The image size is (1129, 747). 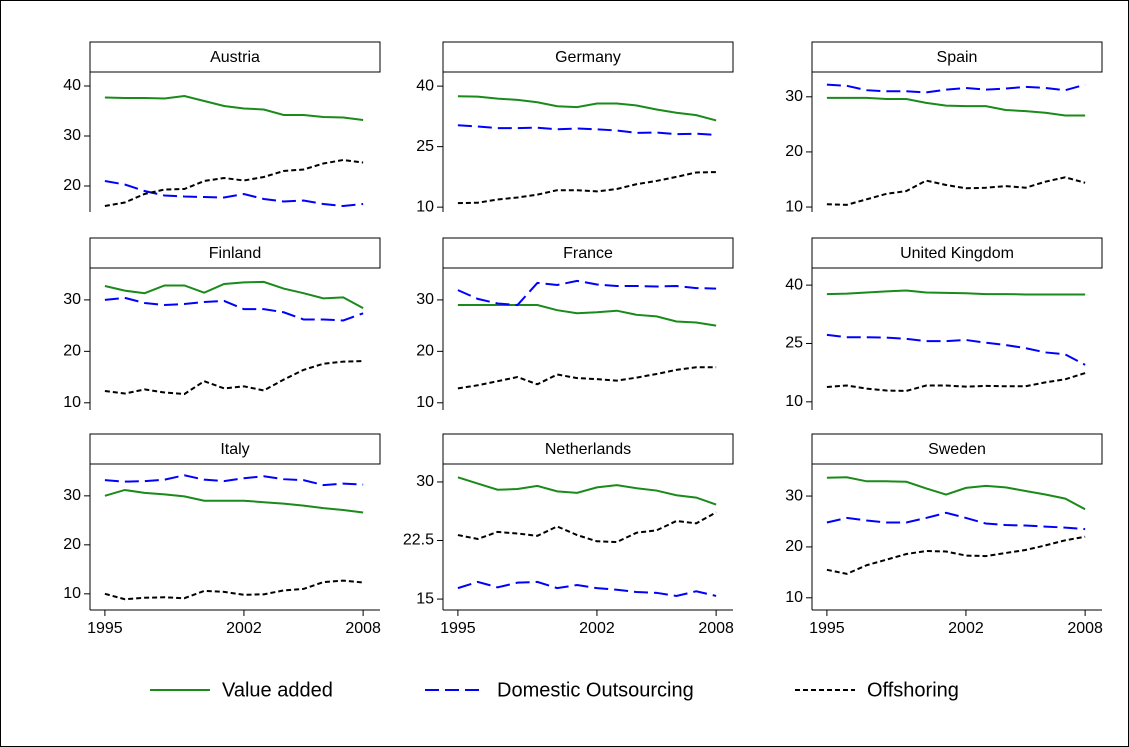 I want to click on legend-label: Domestic Outsourcing, so click(x=595, y=690).